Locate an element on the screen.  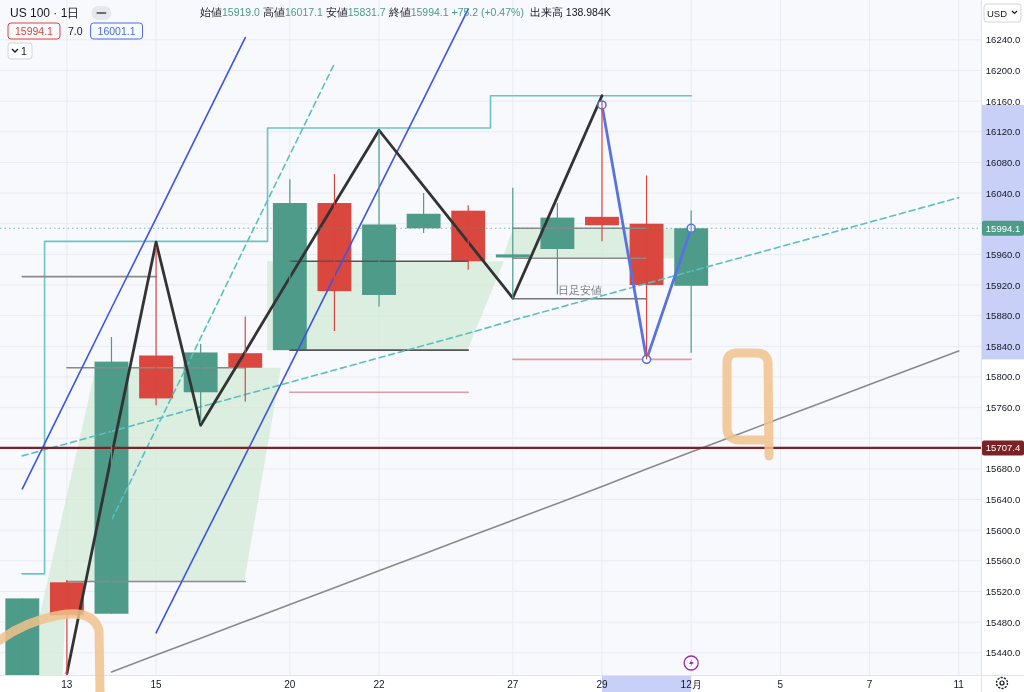
x-tick-label: 12月 is located at coordinates (691, 684).